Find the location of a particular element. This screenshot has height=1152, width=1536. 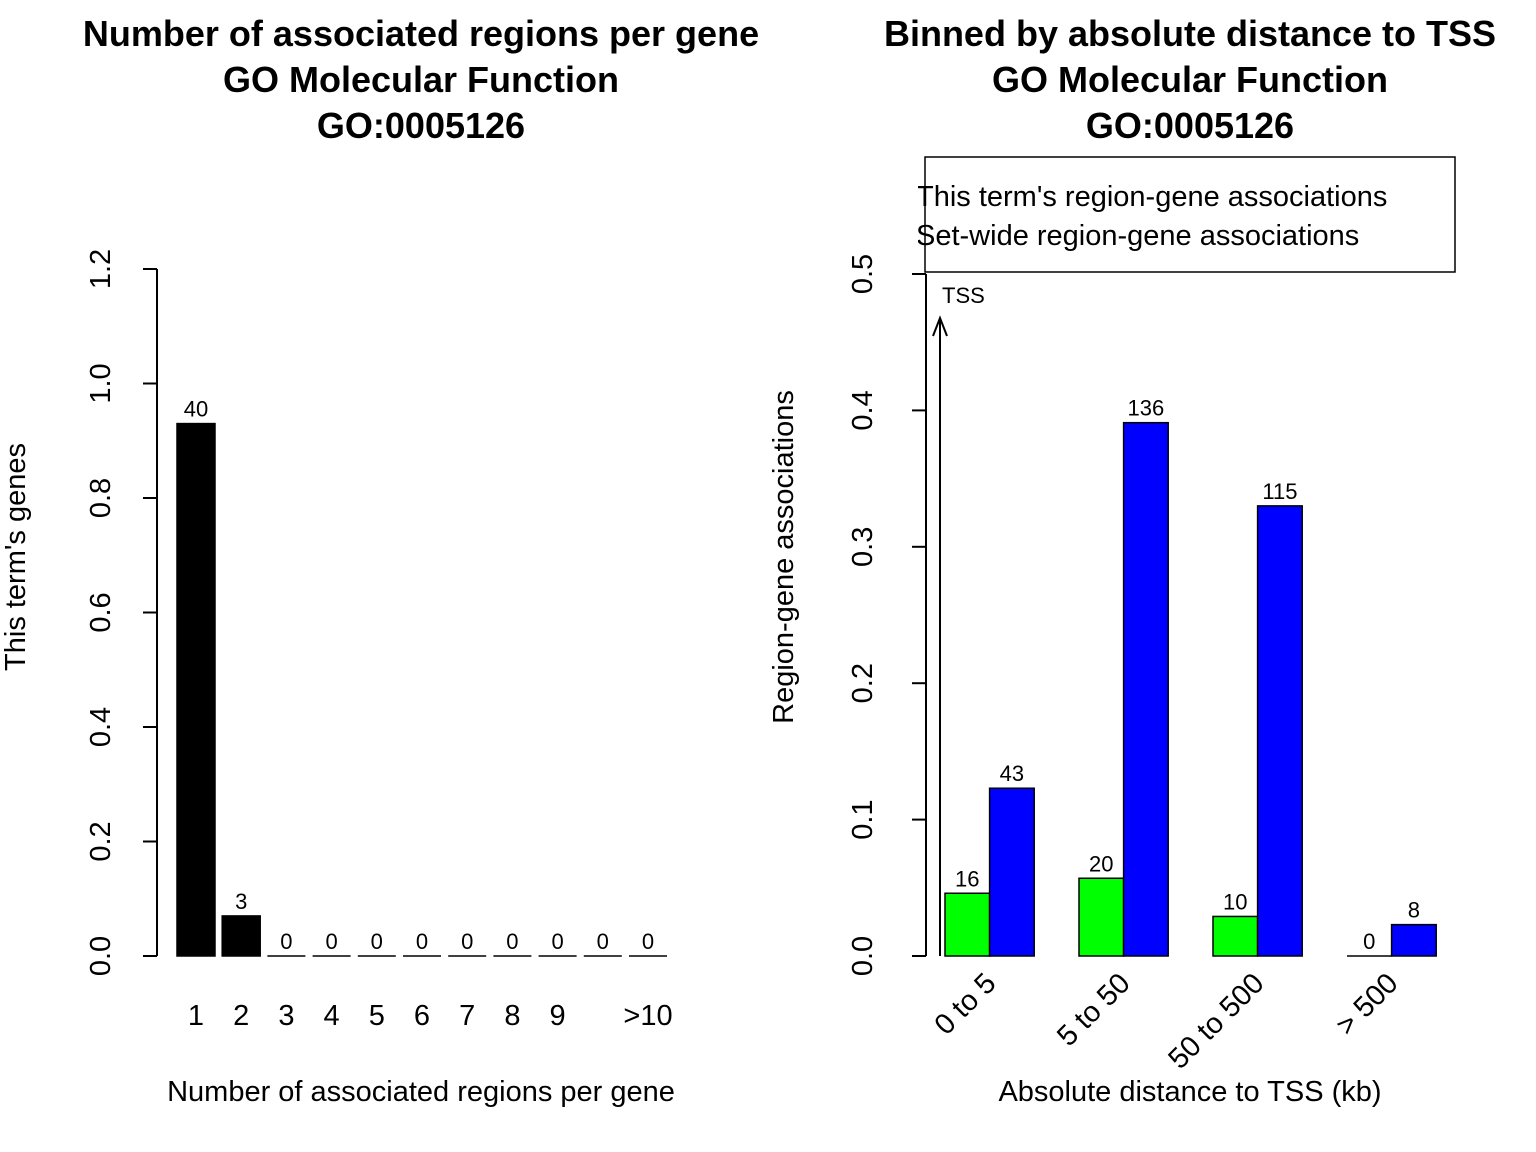

data-label: 40 is located at coordinates (196, 409).